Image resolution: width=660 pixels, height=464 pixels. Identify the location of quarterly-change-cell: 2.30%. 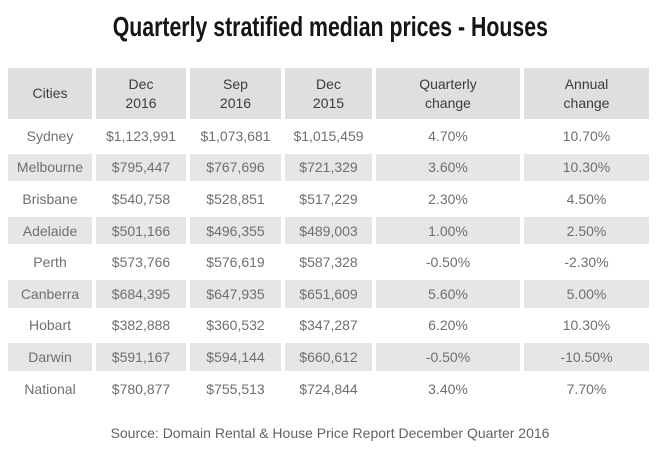
(448, 198).